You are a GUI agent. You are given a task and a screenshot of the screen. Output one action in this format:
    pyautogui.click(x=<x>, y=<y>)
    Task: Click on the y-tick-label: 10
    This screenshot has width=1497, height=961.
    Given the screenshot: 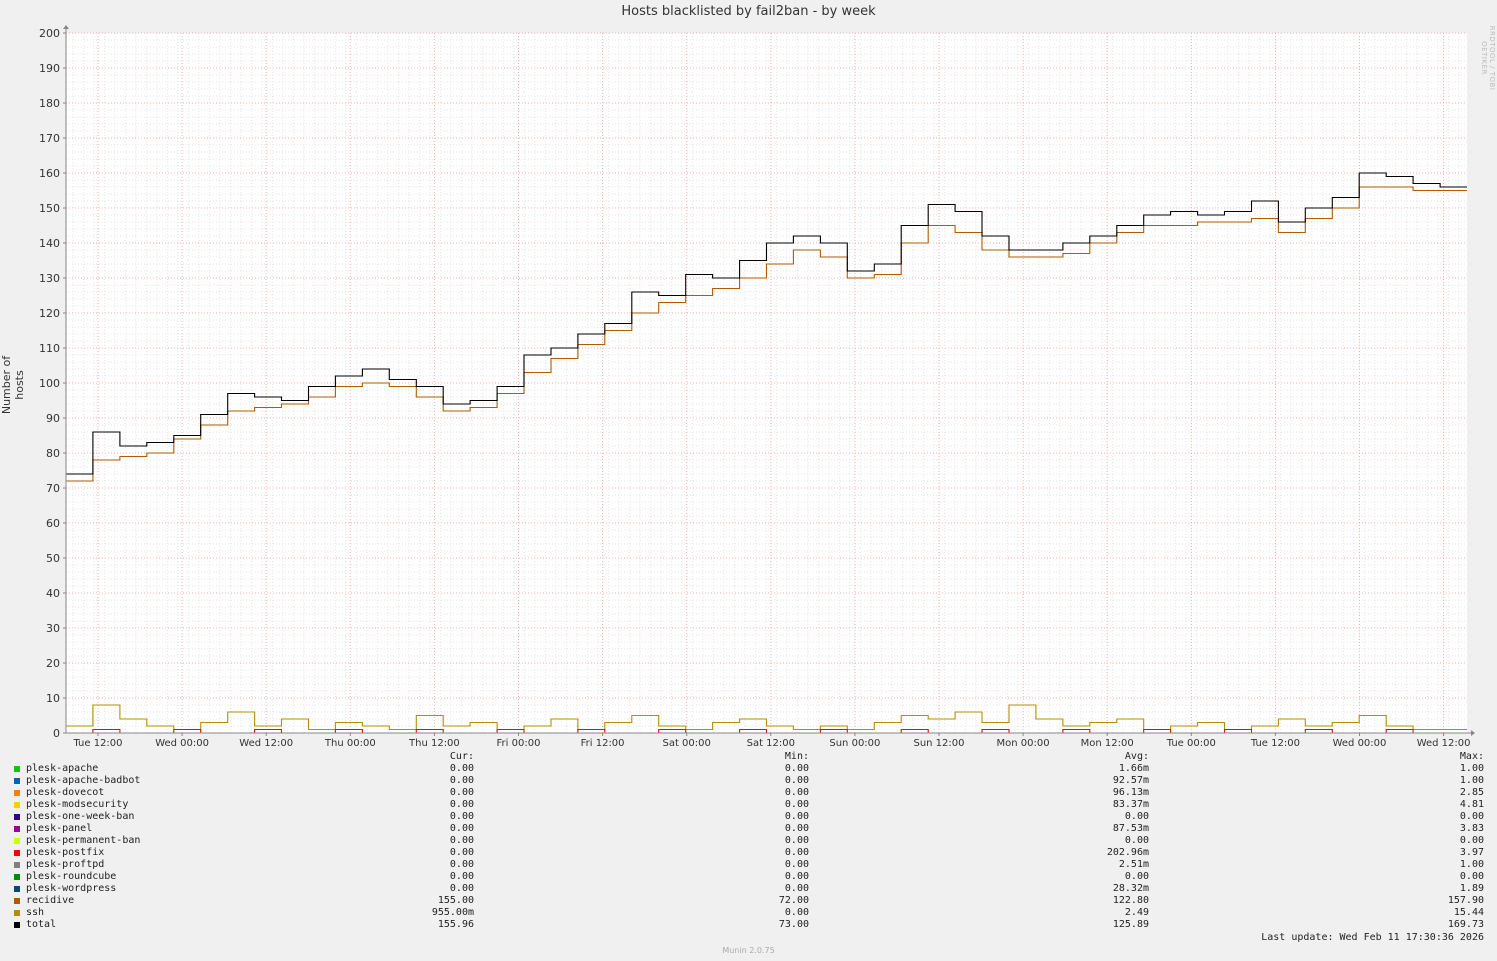 What is the action you would take?
    pyautogui.click(x=53, y=698)
    